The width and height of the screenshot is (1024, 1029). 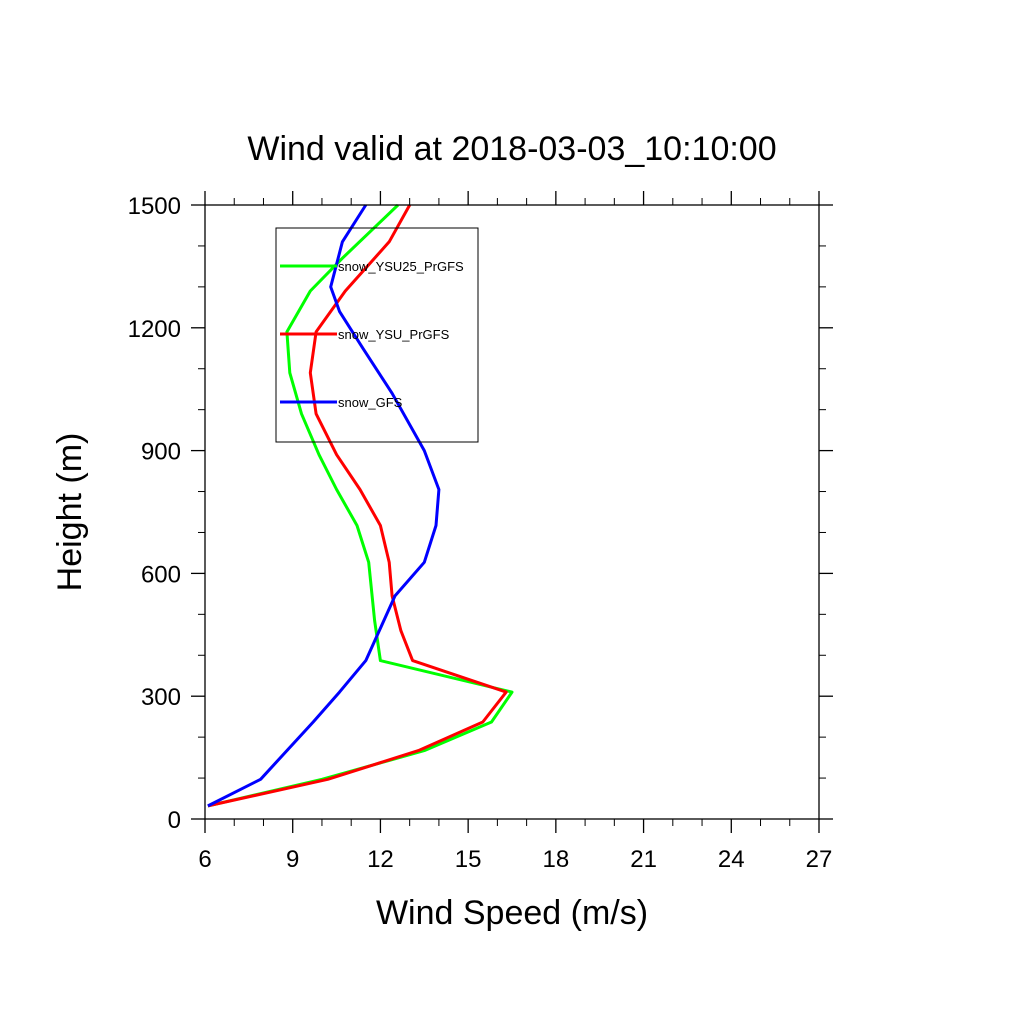 What do you see at coordinates (556, 859) in the screenshot?
I see `x-tick-label: 18` at bounding box center [556, 859].